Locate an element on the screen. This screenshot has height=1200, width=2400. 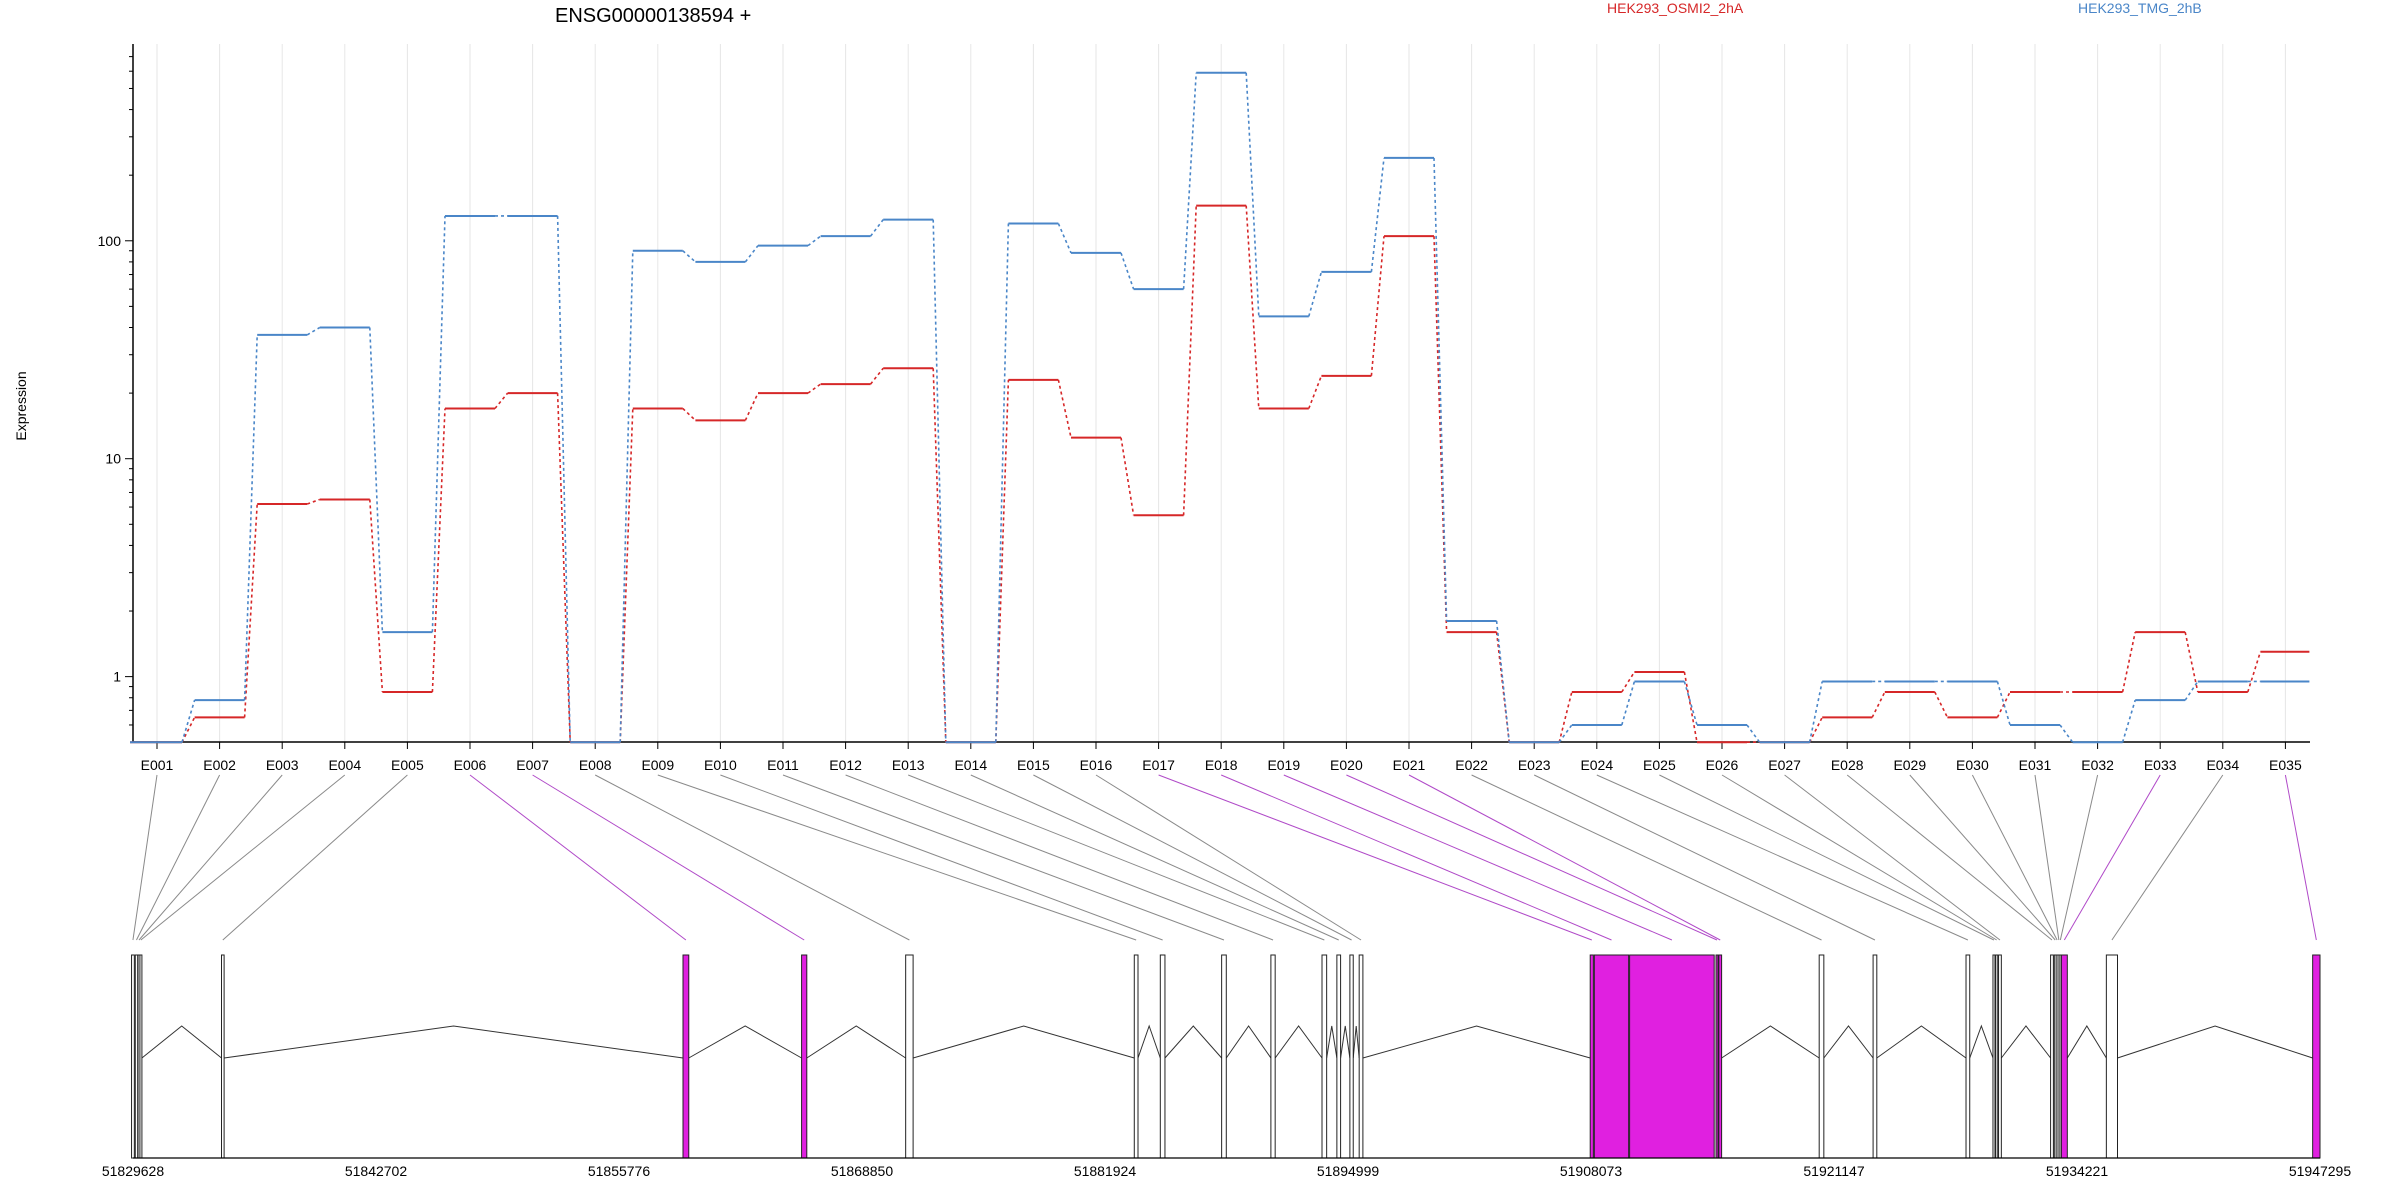
legend-entry-tmg: HEK293_TMG_2hB is located at coordinates (2140, 8).